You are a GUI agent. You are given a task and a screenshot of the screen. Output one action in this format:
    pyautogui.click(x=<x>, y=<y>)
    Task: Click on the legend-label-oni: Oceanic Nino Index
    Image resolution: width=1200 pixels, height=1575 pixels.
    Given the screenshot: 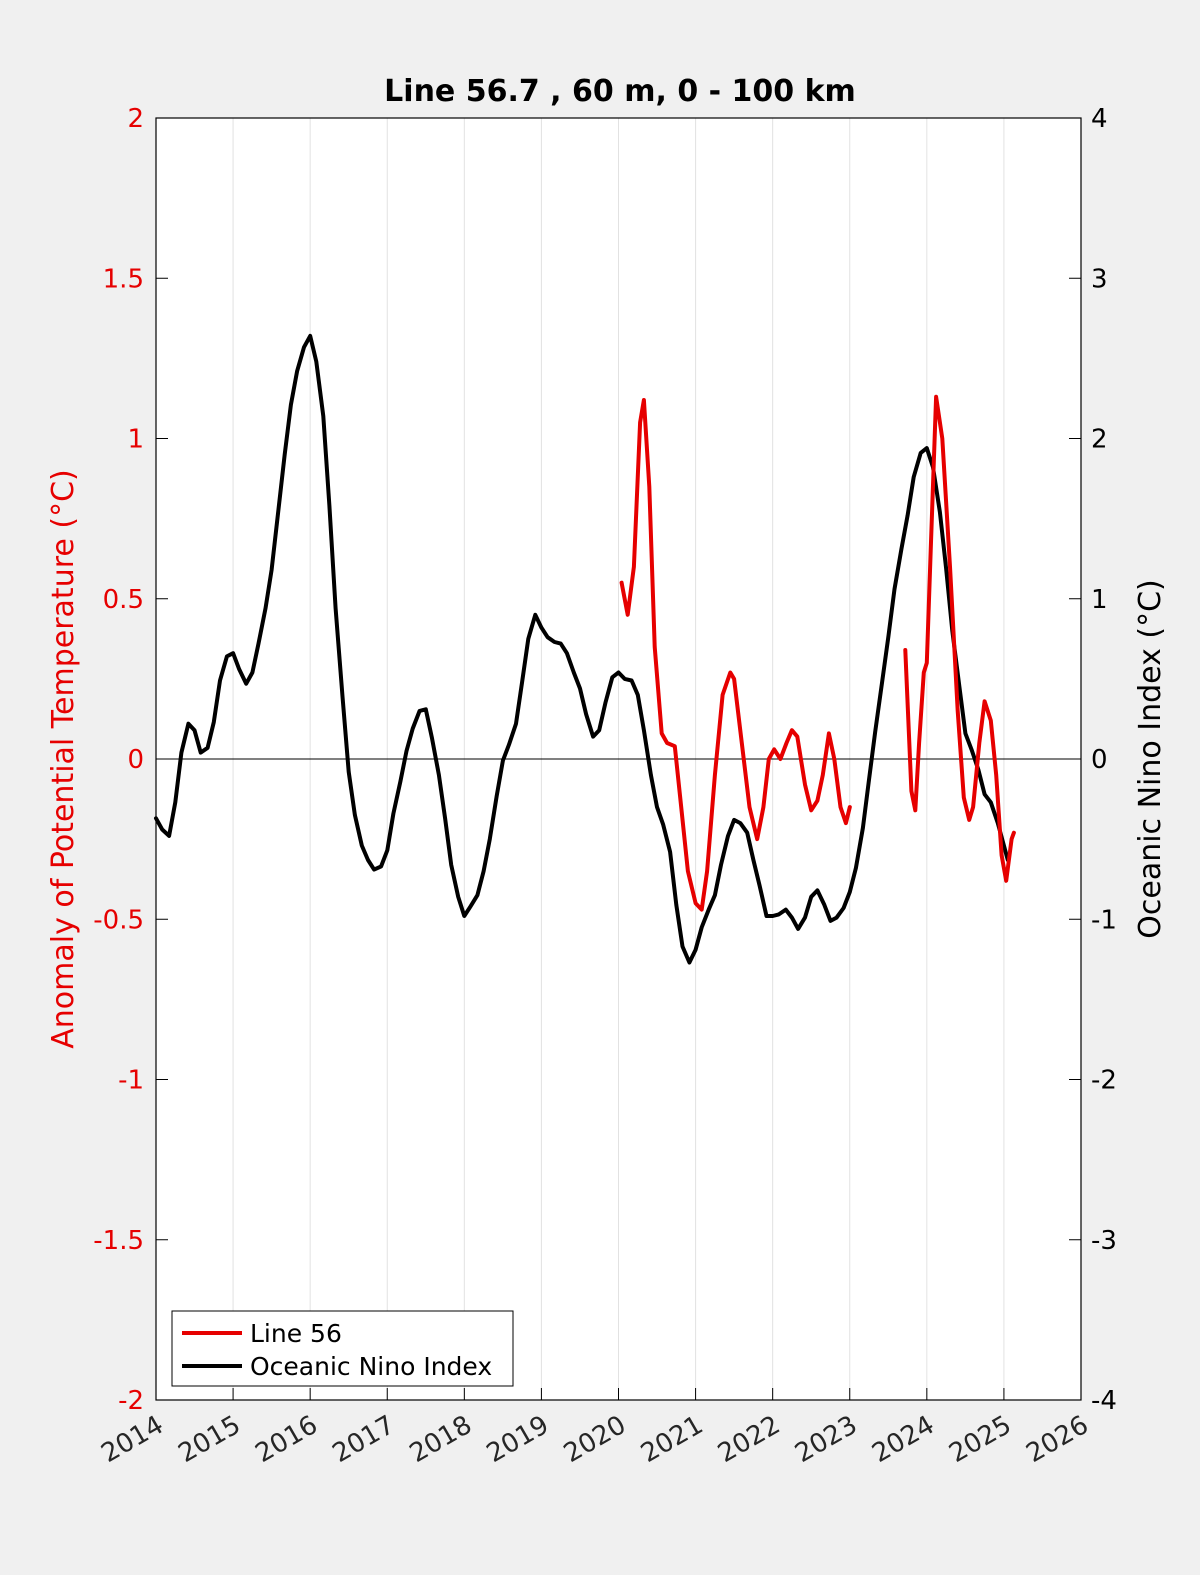 What is the action you would take?
    pyautogui.click(x=371, y=1366)
    